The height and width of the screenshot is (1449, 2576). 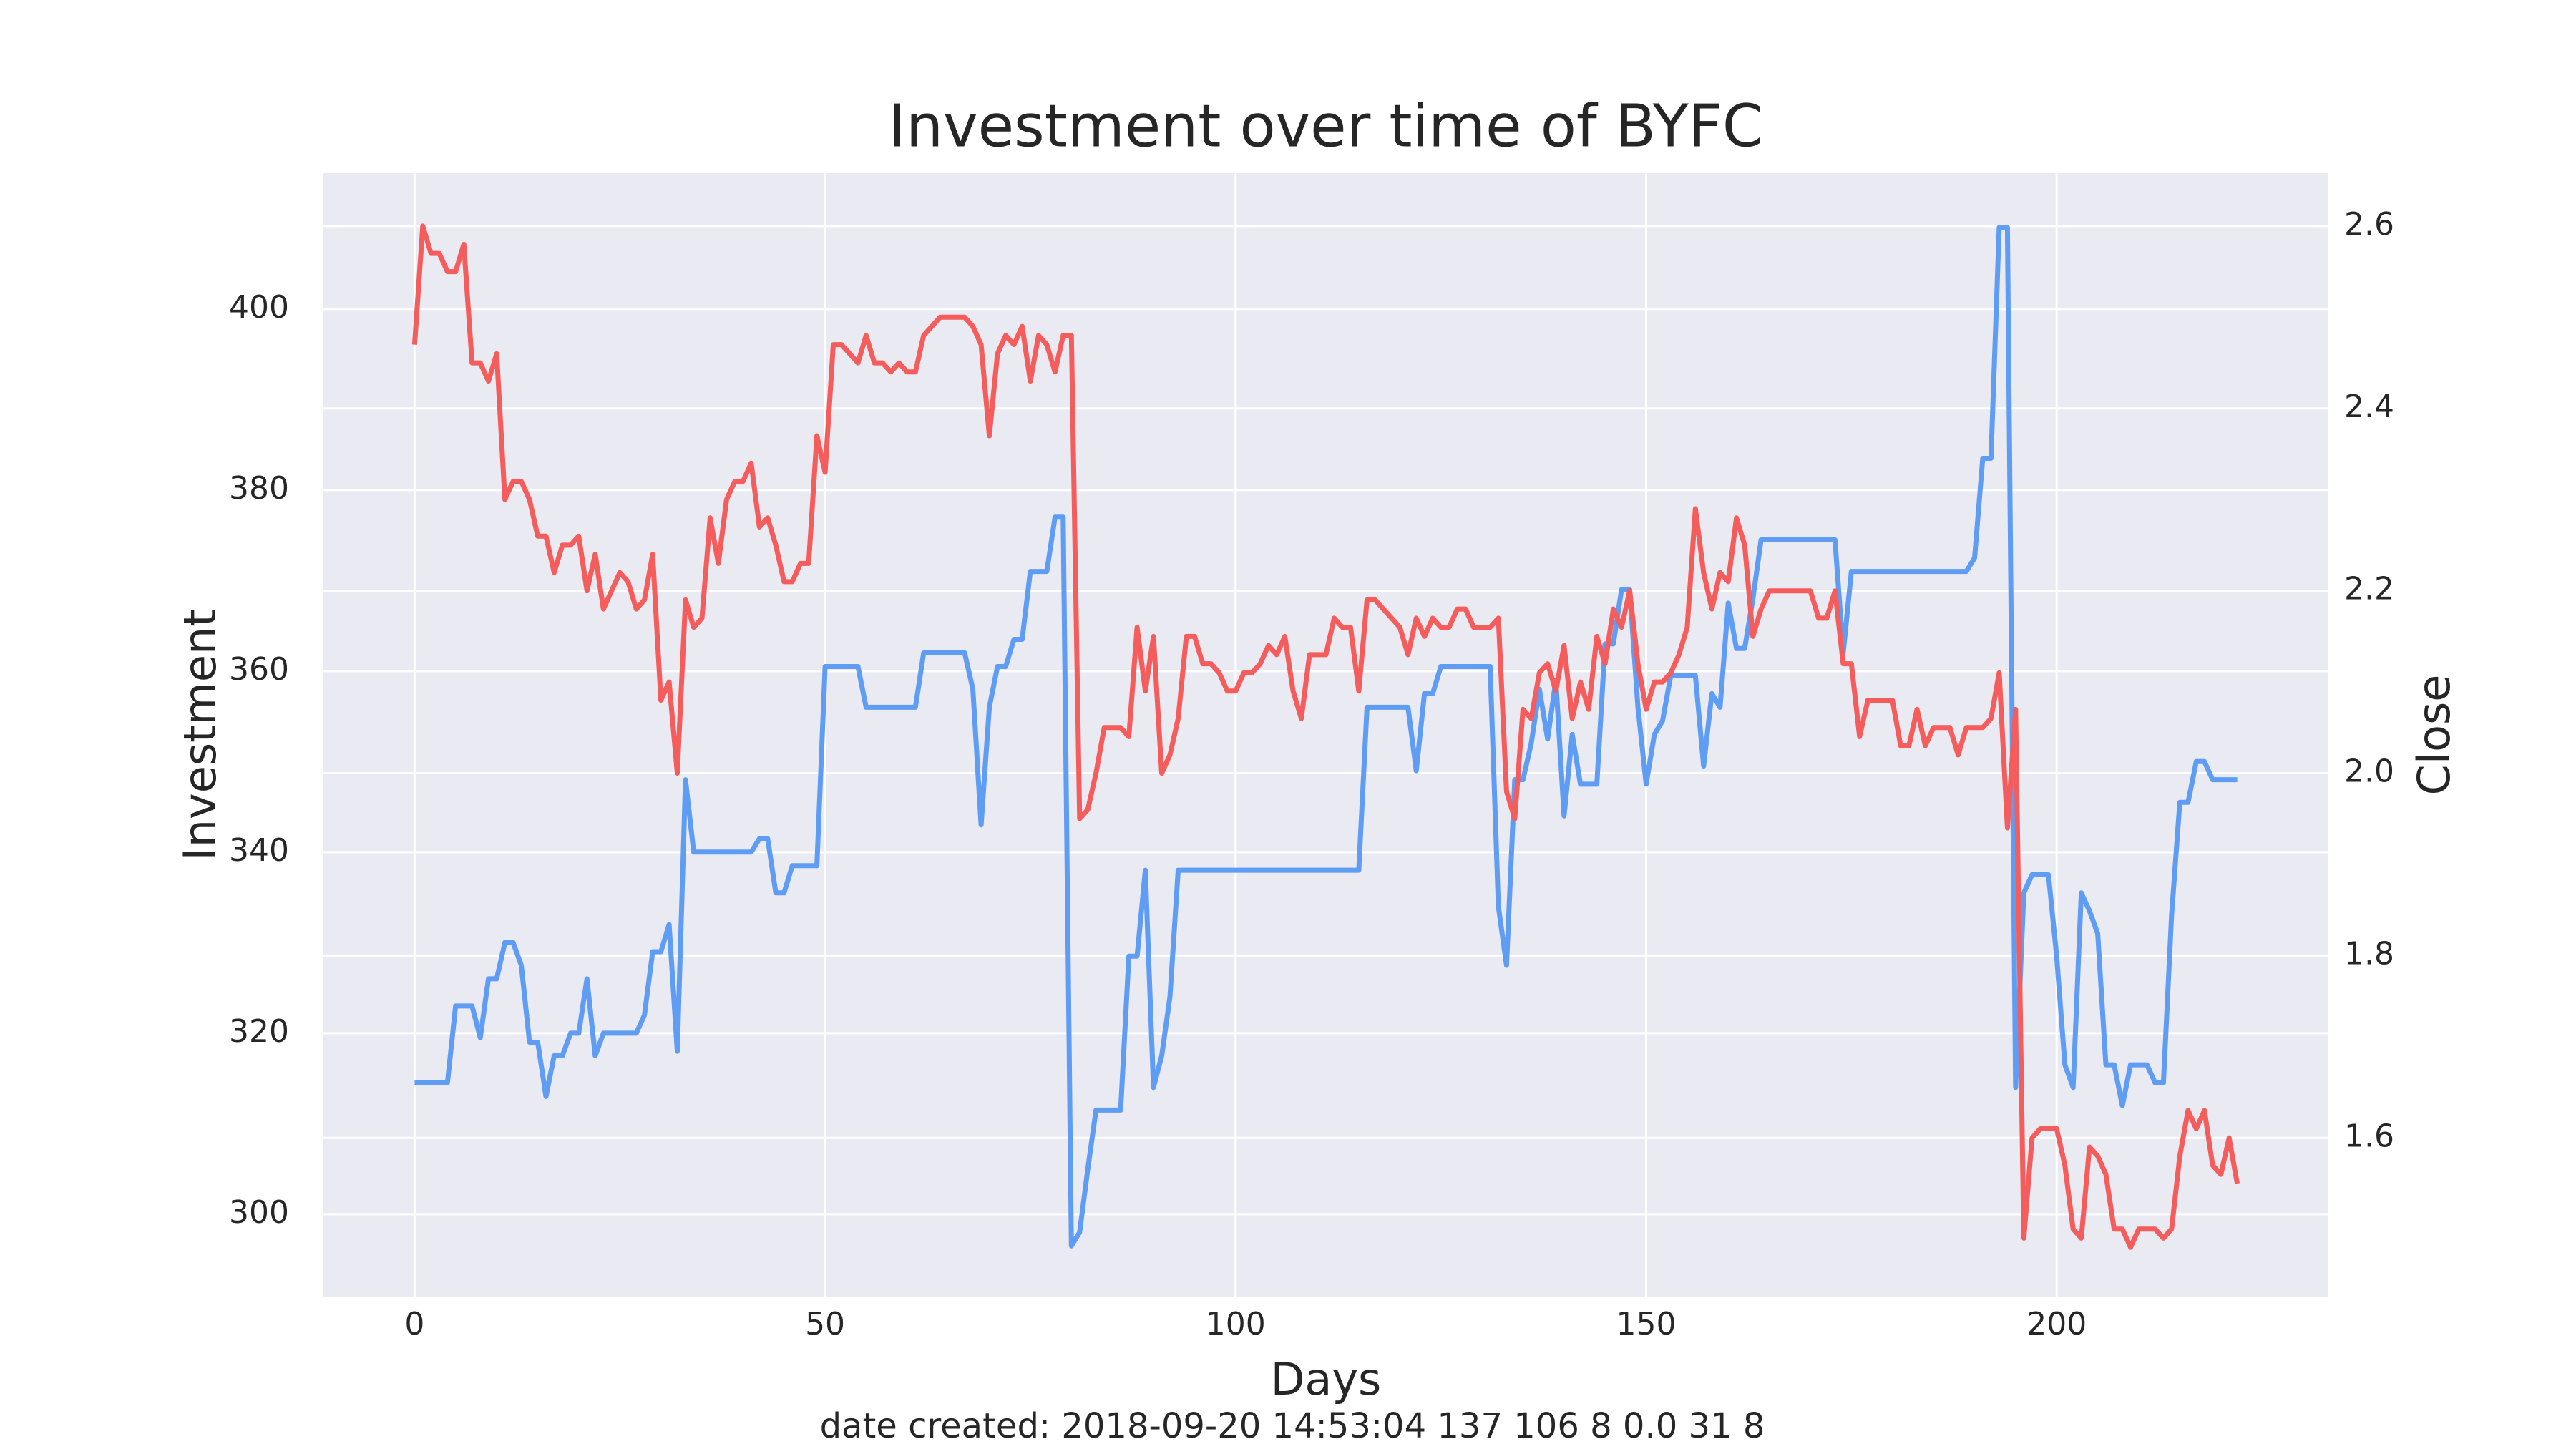 I want to click on y-tick-label: 300, so click(x=259, y=1212).